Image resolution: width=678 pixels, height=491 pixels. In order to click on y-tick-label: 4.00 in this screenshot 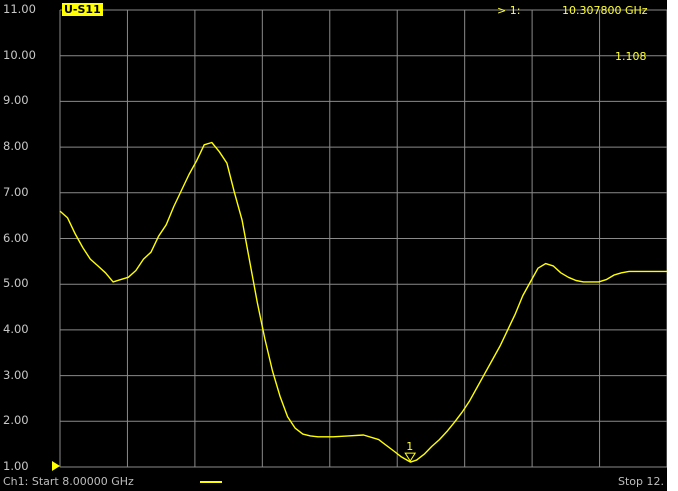, I will do `click(16, 328)`.